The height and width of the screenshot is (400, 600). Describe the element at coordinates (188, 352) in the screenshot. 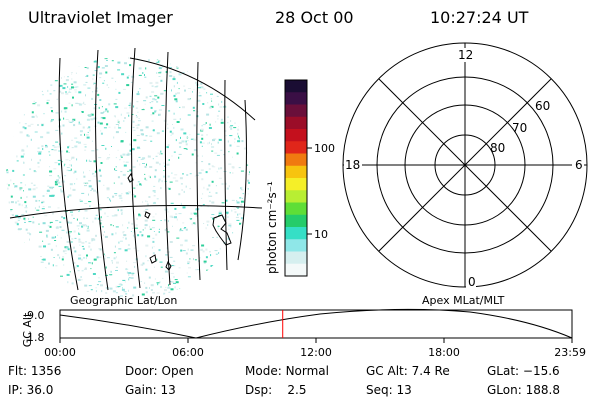

I see `timeline-tick-label: 06:00` at that location.